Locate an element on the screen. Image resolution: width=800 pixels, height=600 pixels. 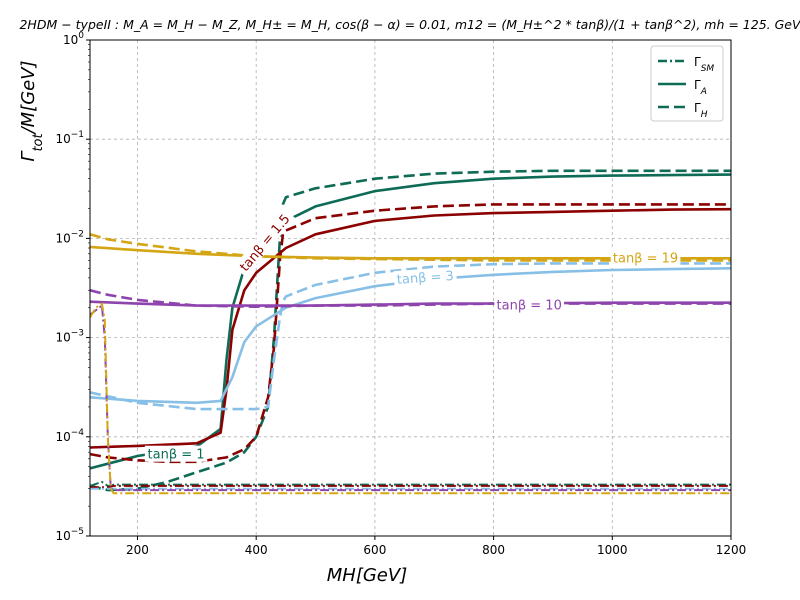
y-tick-label: 10⁻³ is located at coordinates (69, 337).